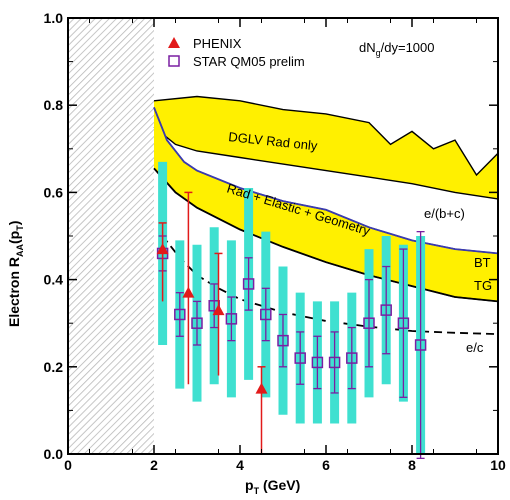 The image size is (510, 500). What do you see at coordinates (249, 485) in the screenshot?
I see `x-axis-title-main: p` at bounding box center [249, 485].